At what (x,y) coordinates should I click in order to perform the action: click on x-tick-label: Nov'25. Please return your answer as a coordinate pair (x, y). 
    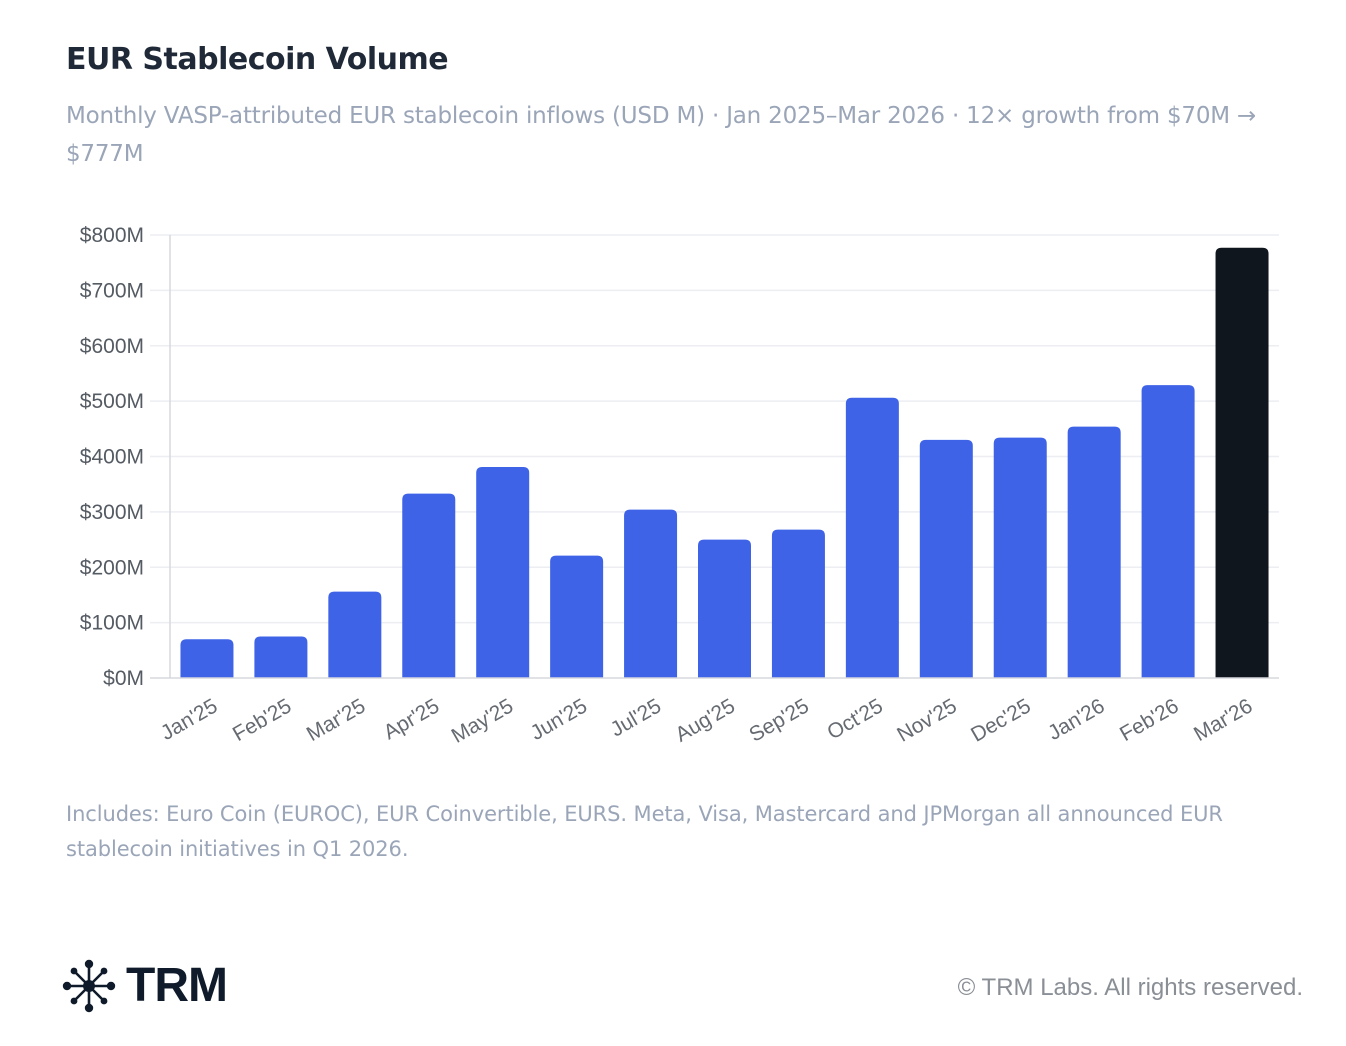
    Looking at the image, I should click on (927, 720).